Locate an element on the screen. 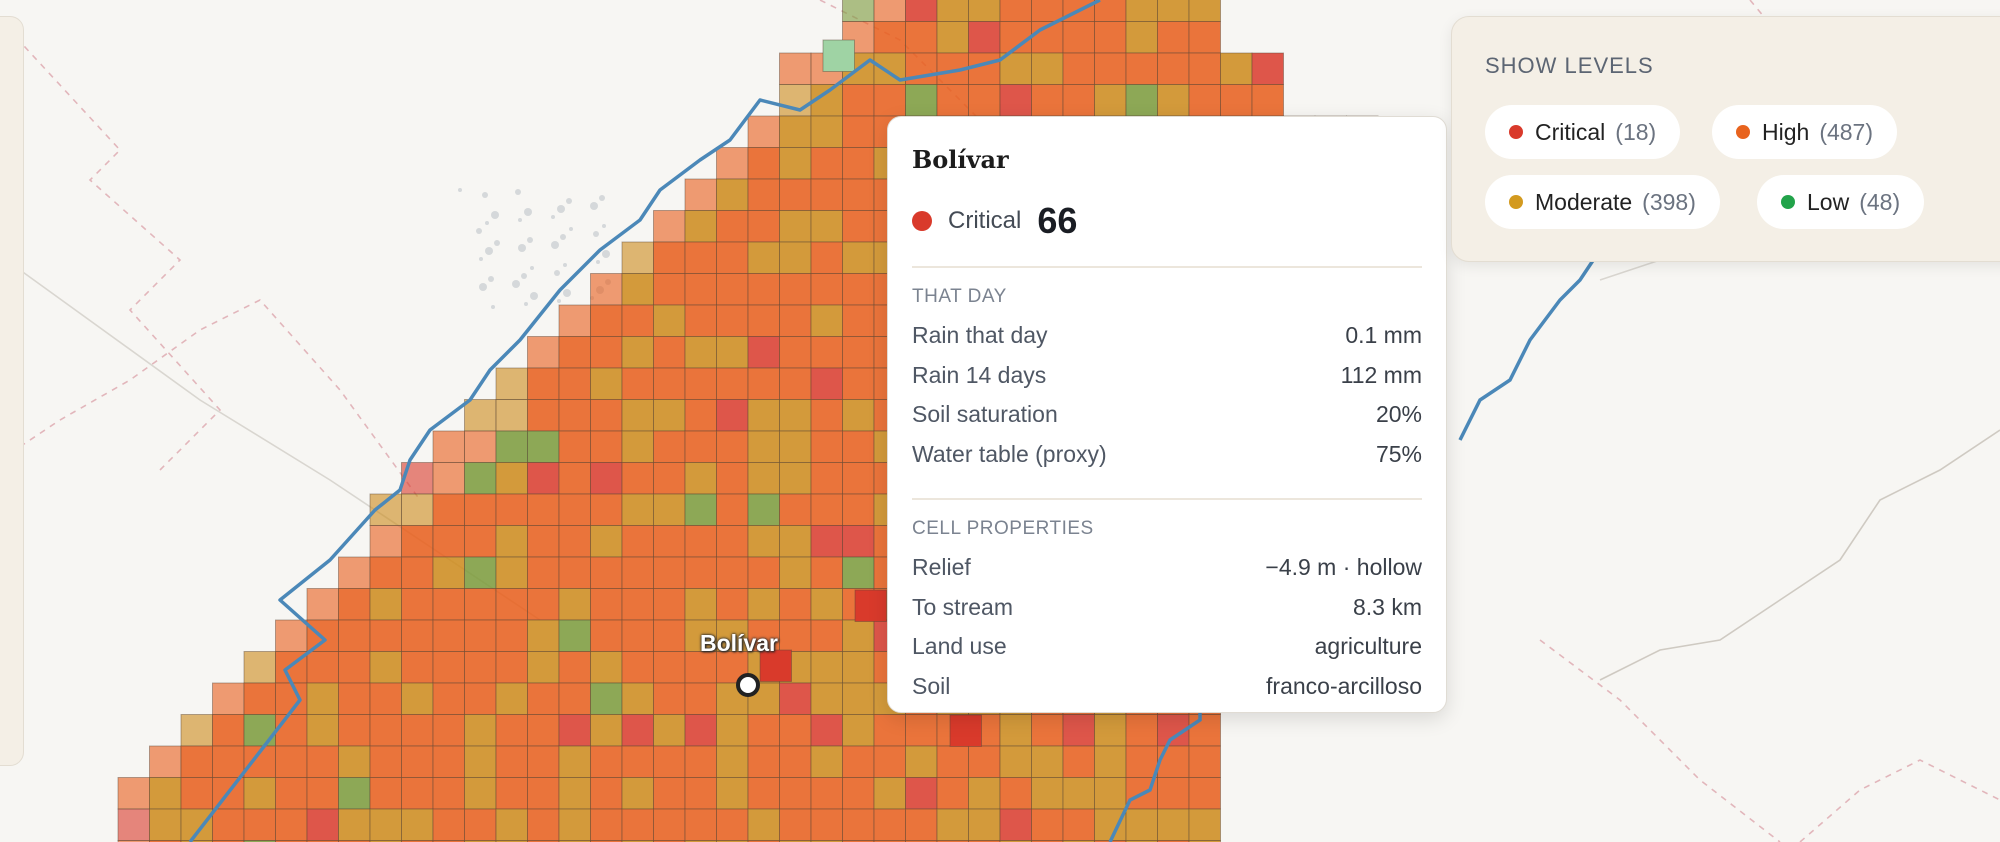  kv-row: Soil franco-arcilloso is located at coordinates (1167, 687).